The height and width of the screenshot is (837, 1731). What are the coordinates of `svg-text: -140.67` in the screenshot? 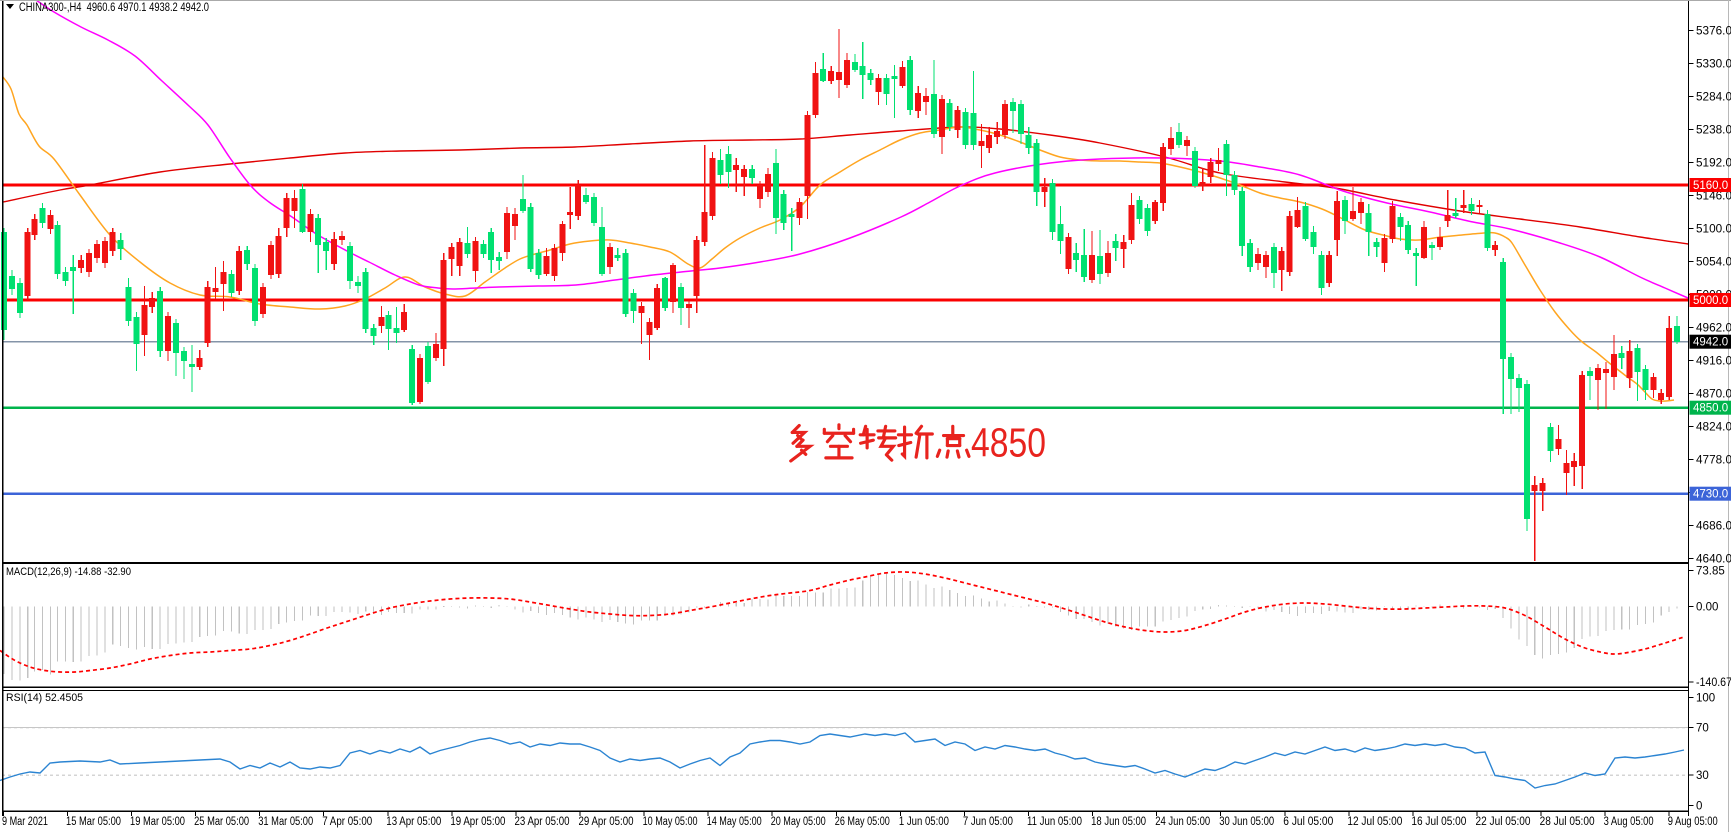 It's located at (1713, 683).